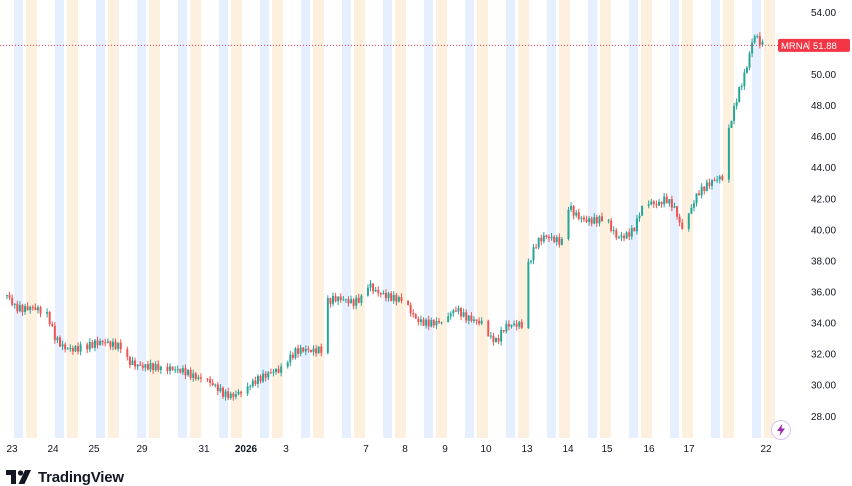 The image size is (852, 486). Describe the element at coordinates (823, 199) in the screenshot. I see `y-tick-label: 42.00` at that location.